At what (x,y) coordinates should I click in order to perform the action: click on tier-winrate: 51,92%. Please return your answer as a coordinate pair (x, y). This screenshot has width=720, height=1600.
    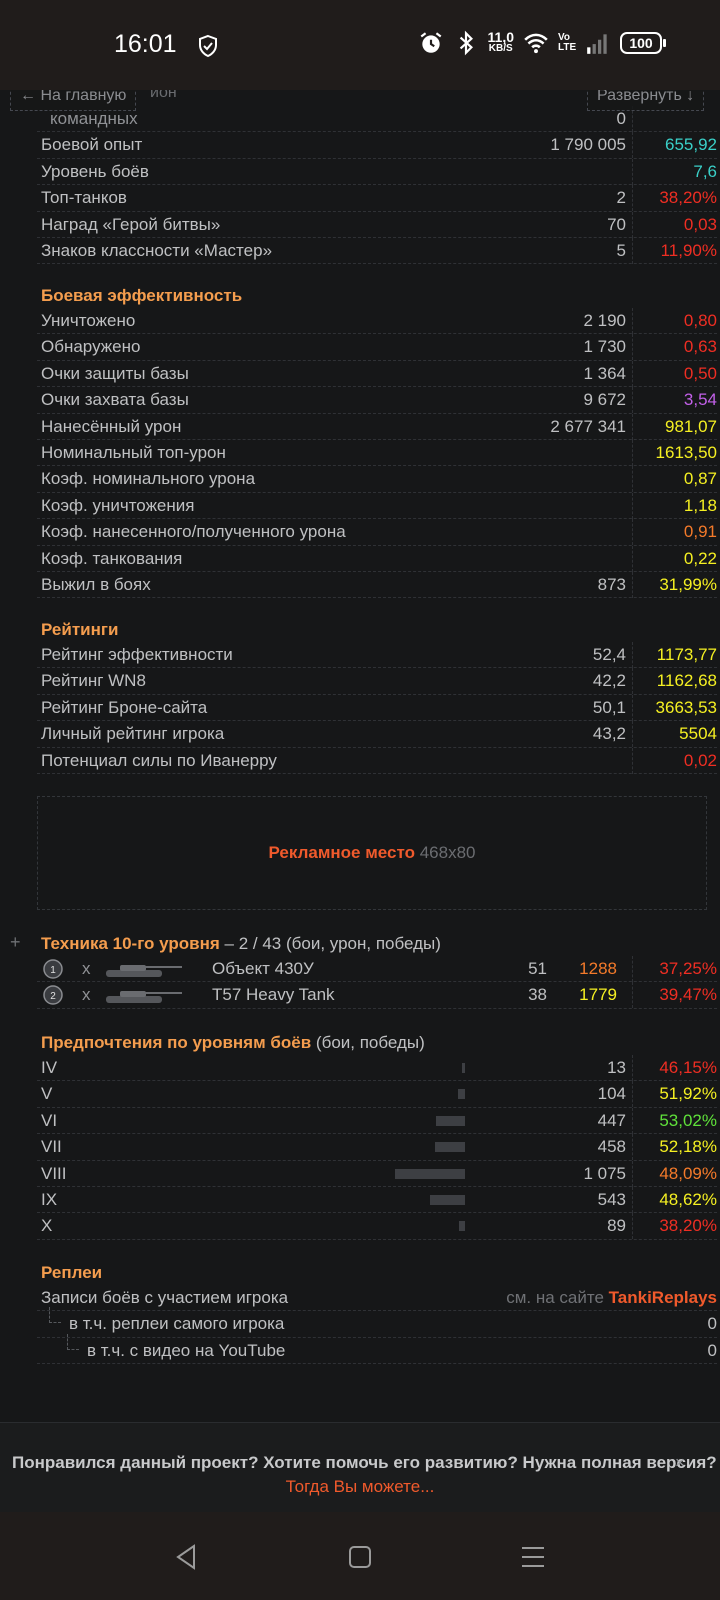
    Looking at the image, I should click on (688, 1094).